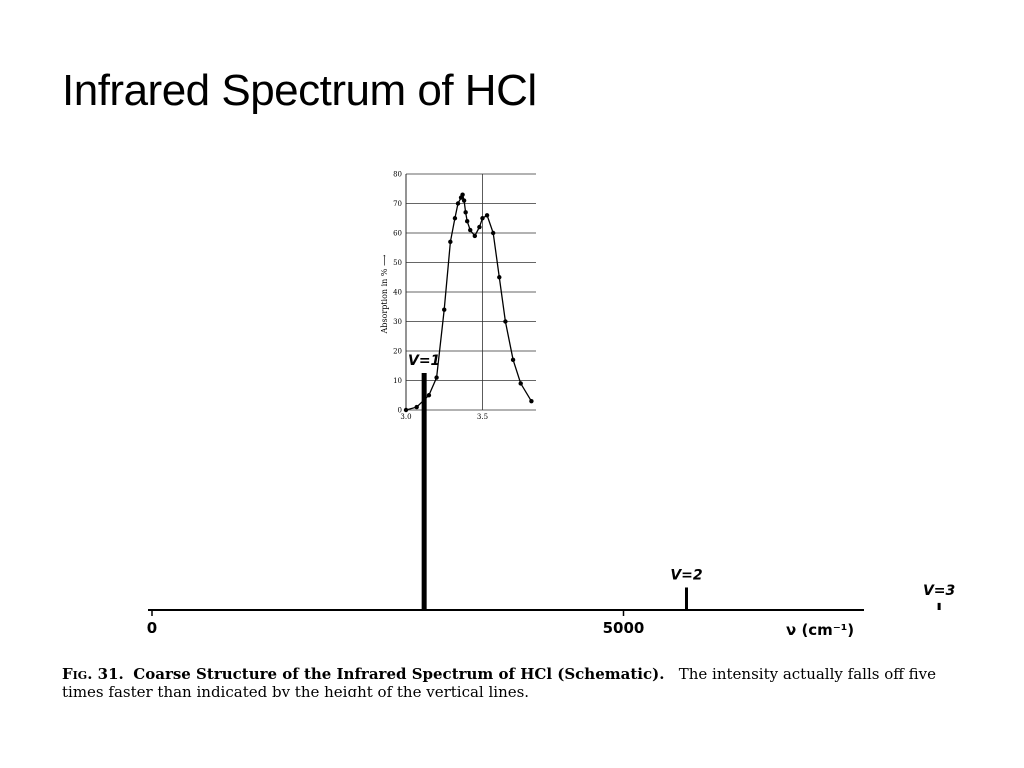 Image resolution: width=1024 pixels, height=768 pixels. I want to click on inset-x-tick-label: 3.5, so click(482, 417).